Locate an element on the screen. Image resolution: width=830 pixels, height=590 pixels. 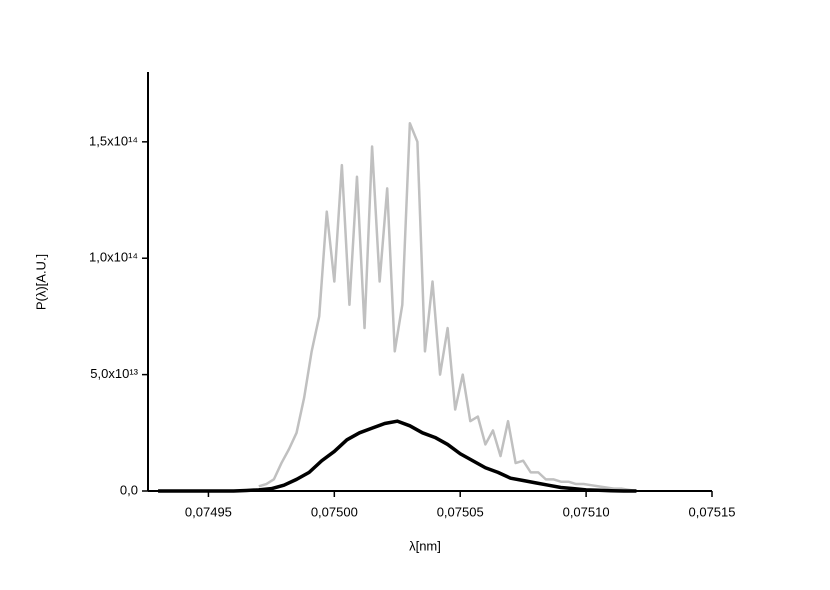
x-tick-label: 0,07495 is located at coordinates (208, 511).